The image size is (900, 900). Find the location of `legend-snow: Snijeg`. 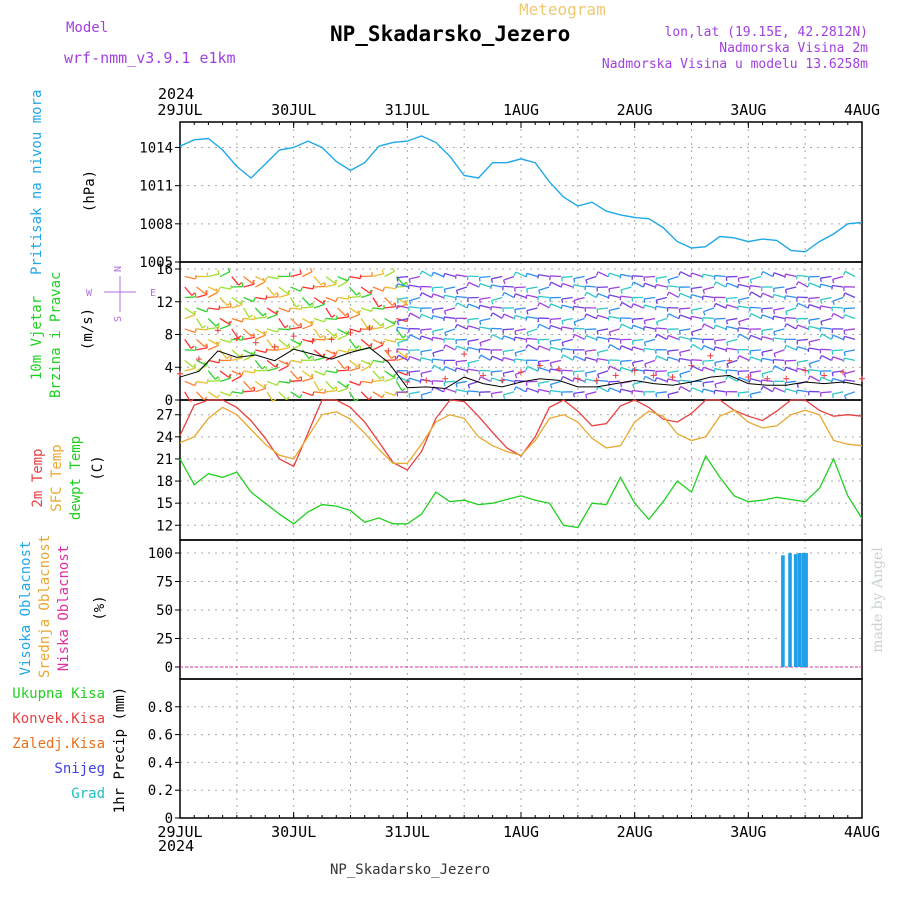

legend-snow: Snijeg is located at coordinates (79, 769).